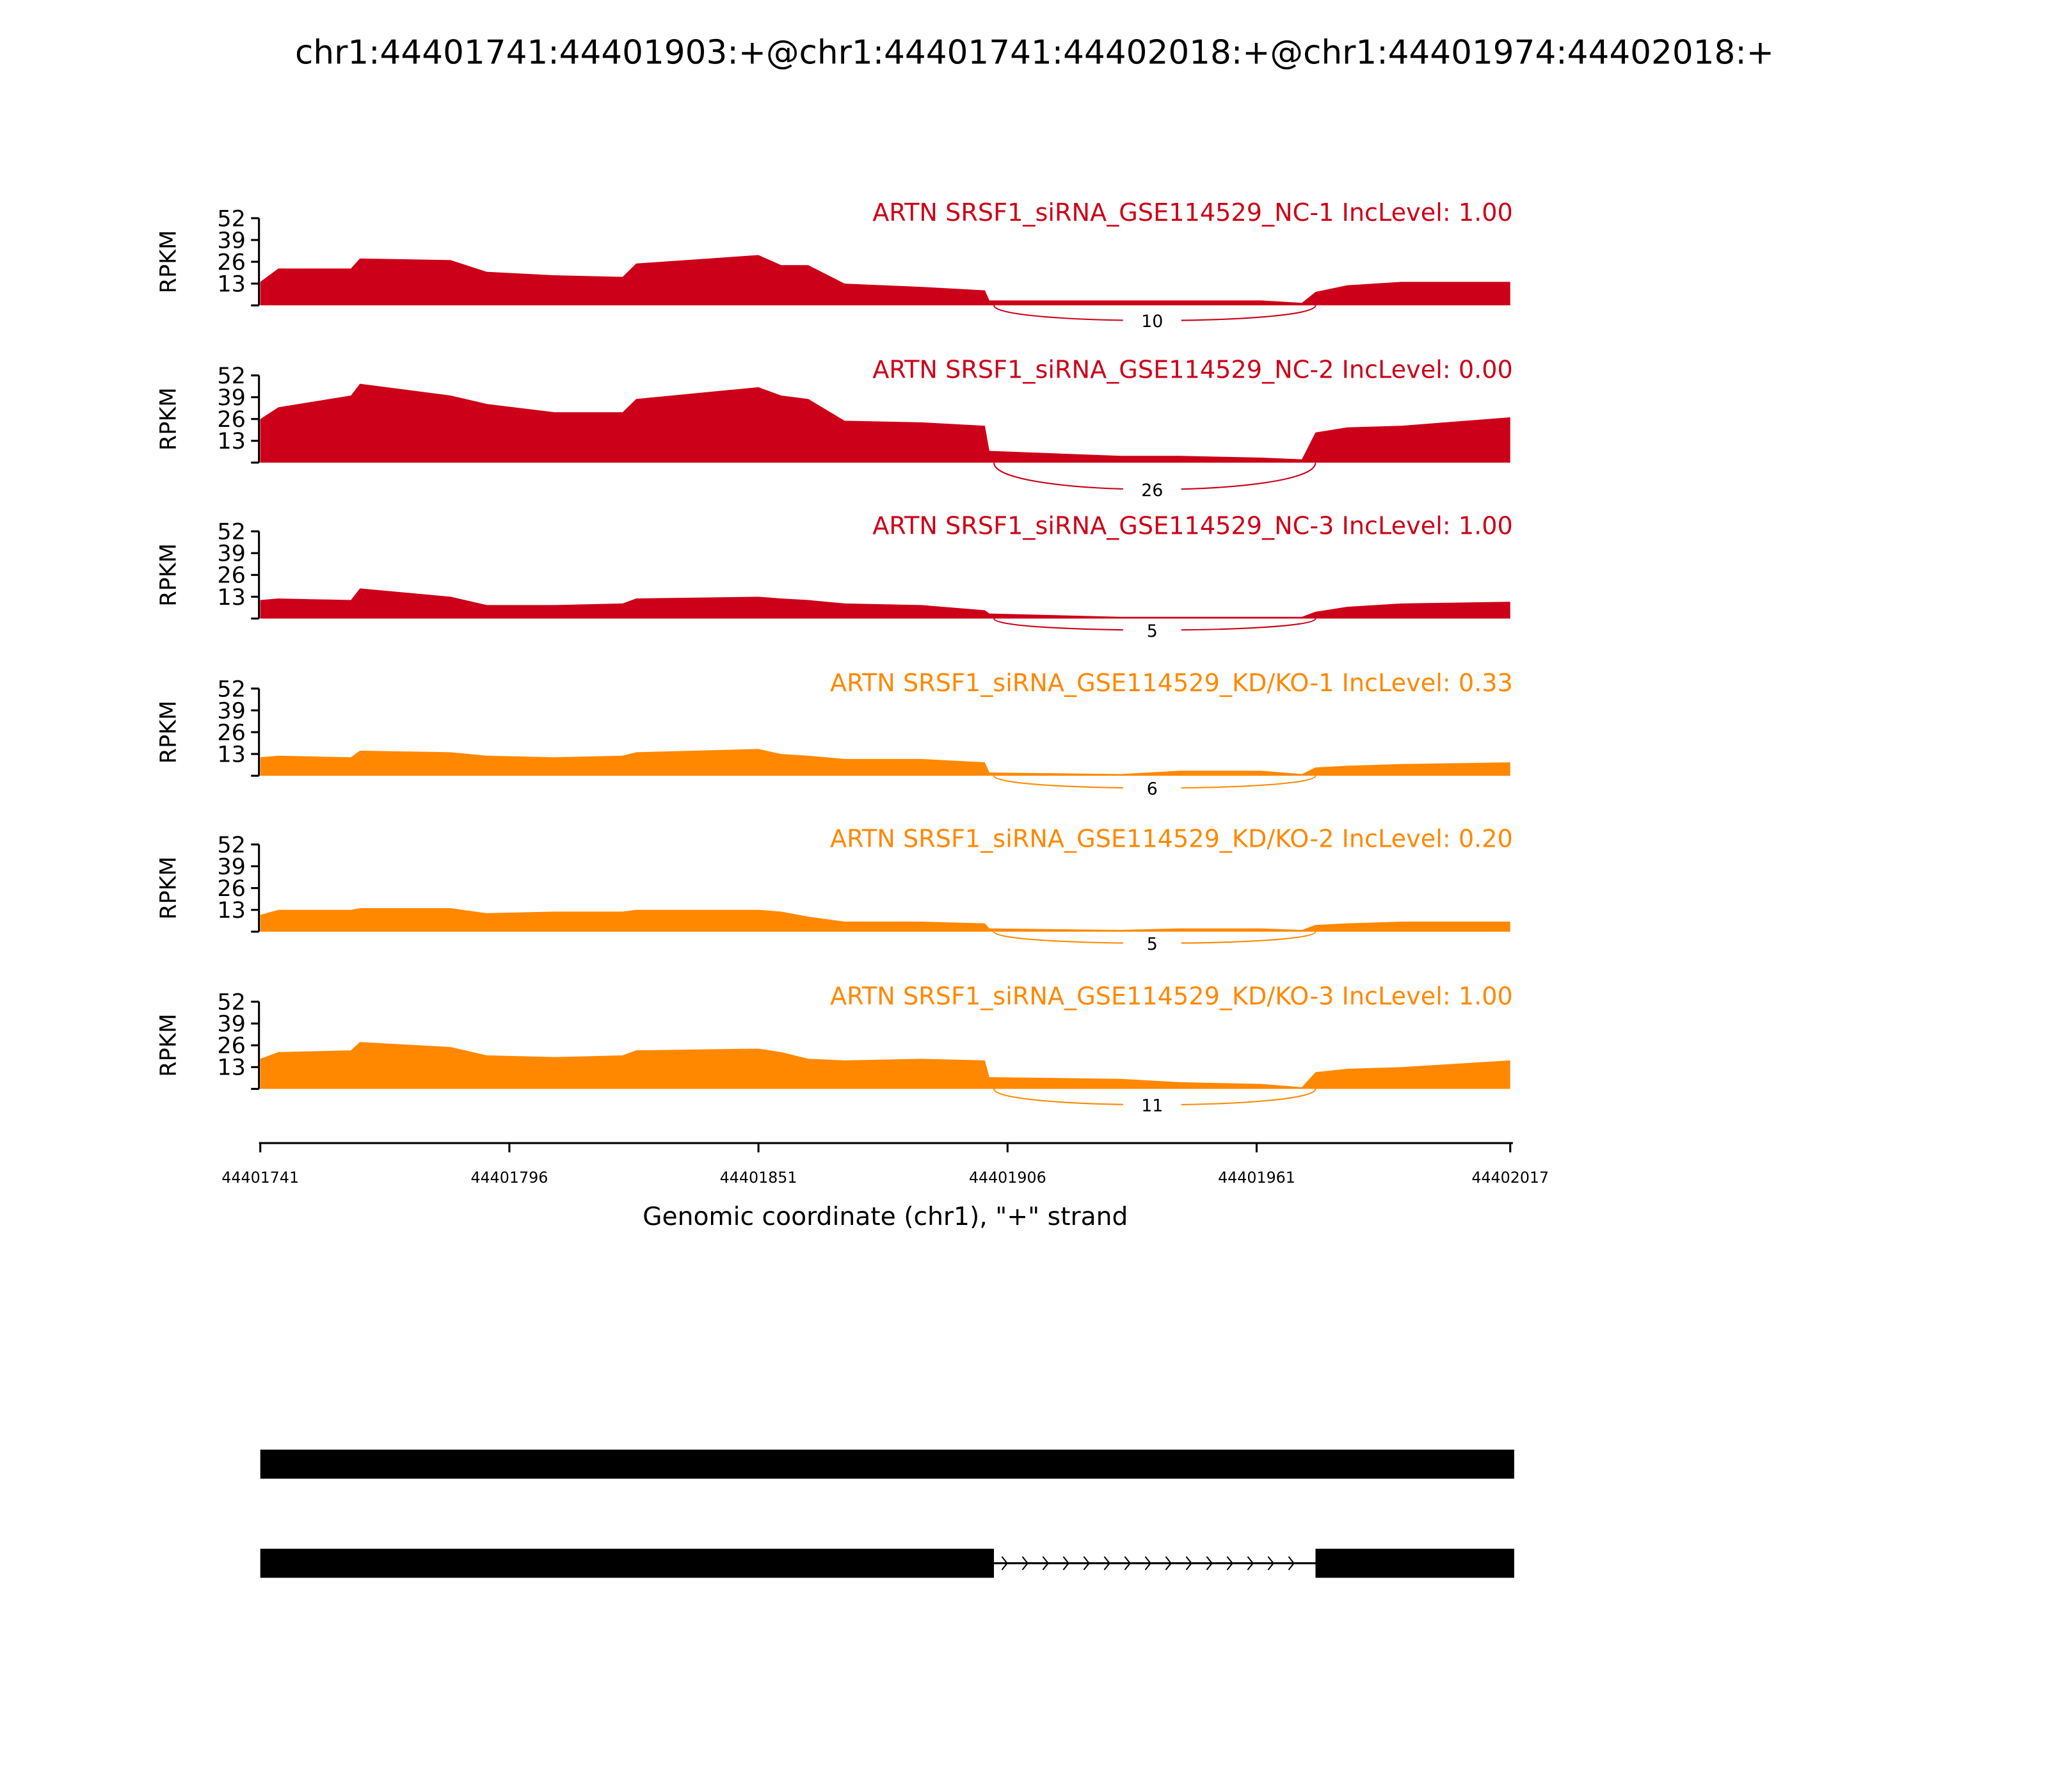  What do you see at coordinates (887, 1514) in the screenshot?
I see `gene-model` at bounding box center [887, 1514].